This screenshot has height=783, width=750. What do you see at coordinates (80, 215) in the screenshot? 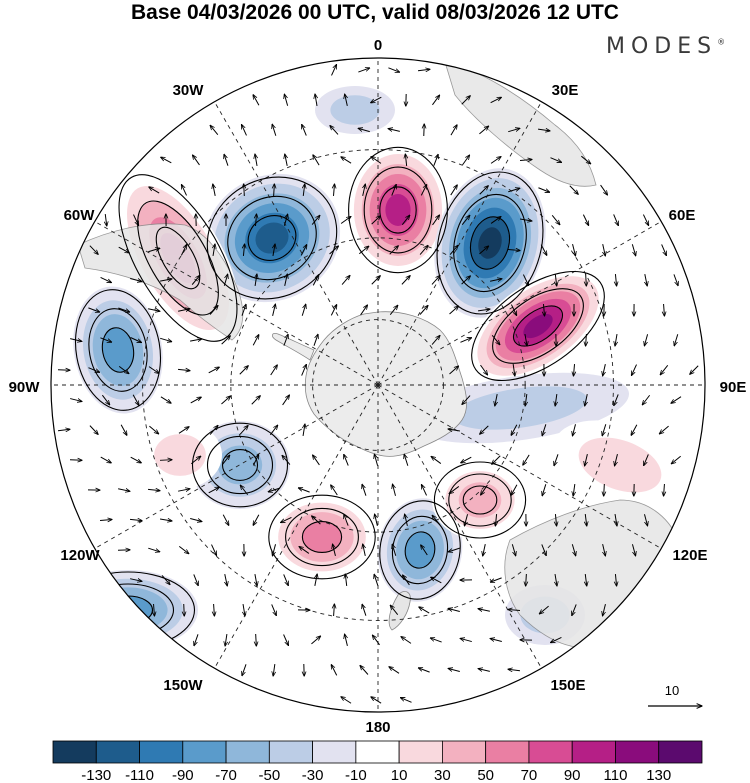
I see `lon-60w-label: 60W` at bounding box center [80, 215].